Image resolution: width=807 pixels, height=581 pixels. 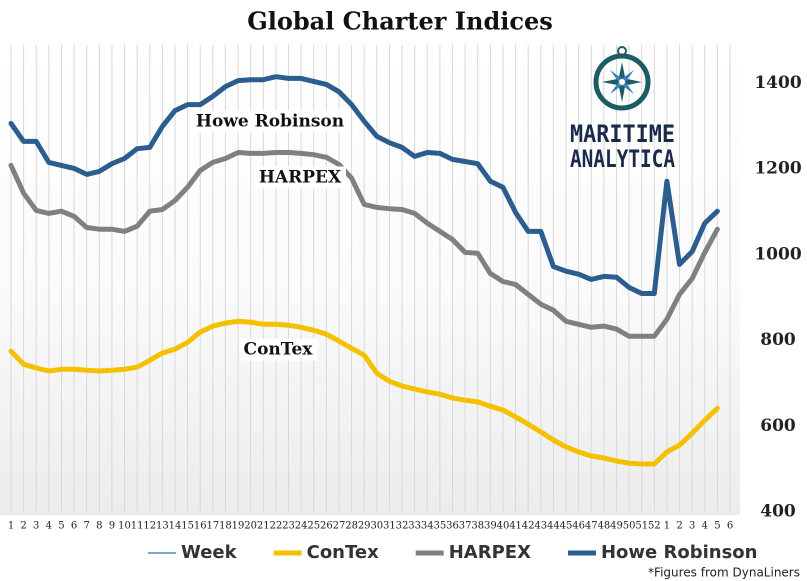 What do you see at coordinates (629, 526) in the screenshot?
I see `x-tick-label: 50` at bounding box center [629, 526].